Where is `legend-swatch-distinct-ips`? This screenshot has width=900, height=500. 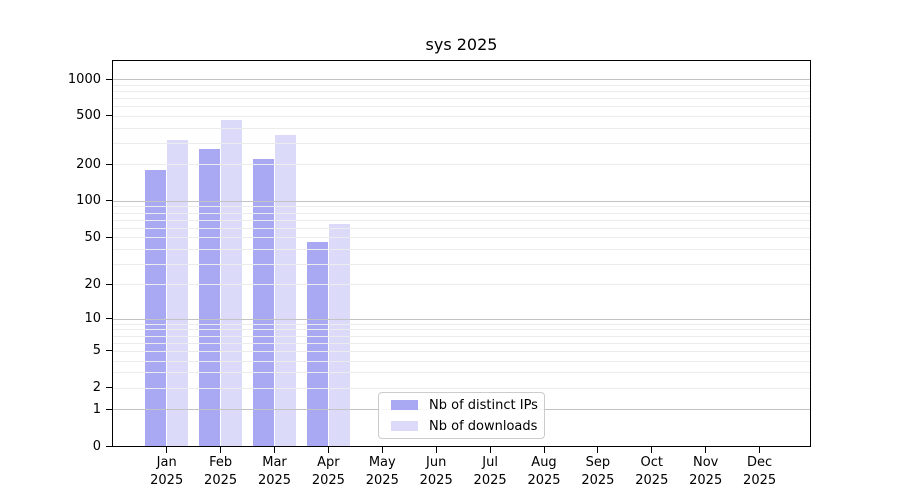
legend-swatch-distinct-ips is located at coordinates (404, 405).